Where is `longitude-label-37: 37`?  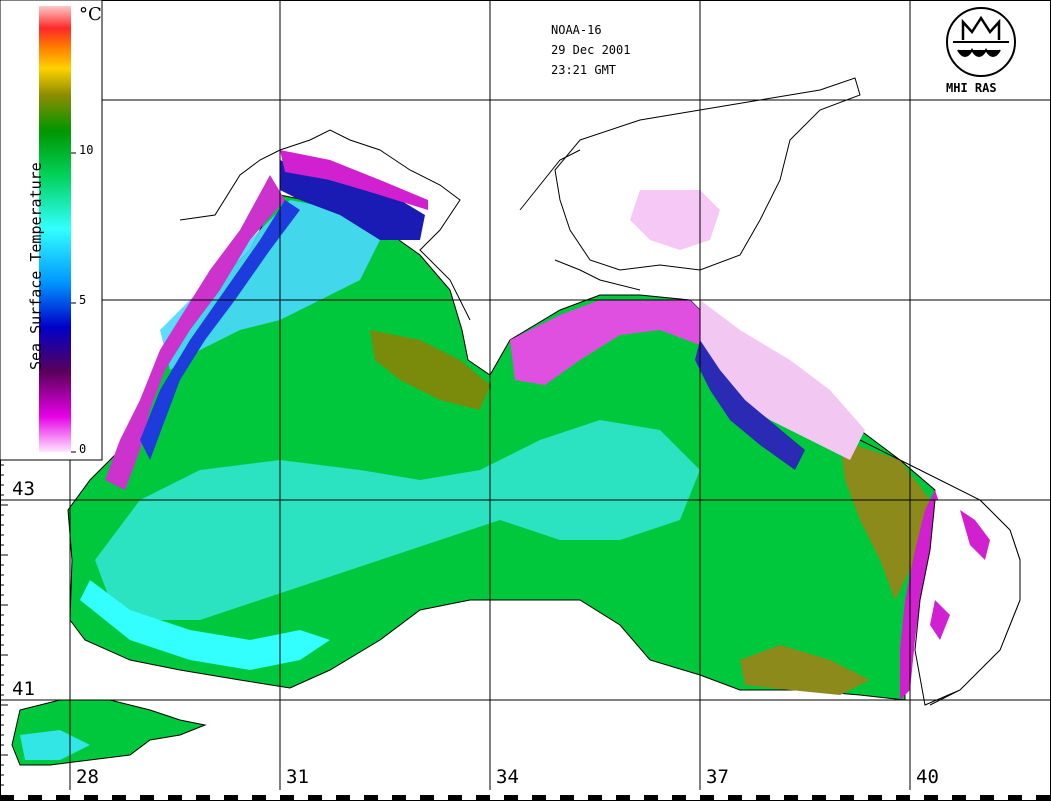
longitude-label-37: 37 is located at coordinates (717, 777).